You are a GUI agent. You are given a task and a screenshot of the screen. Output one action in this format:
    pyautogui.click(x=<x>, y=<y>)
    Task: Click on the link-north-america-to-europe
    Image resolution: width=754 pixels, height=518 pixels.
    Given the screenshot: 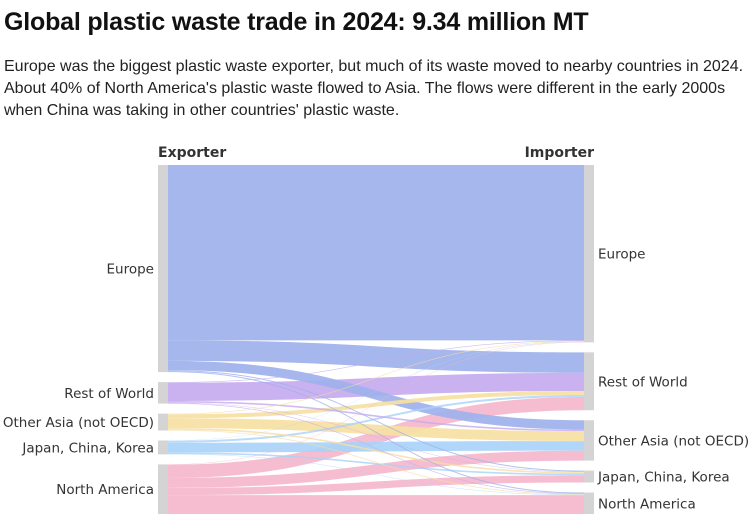 What is the action you would take?
    pyautogui.click(x=376, y=403)
    